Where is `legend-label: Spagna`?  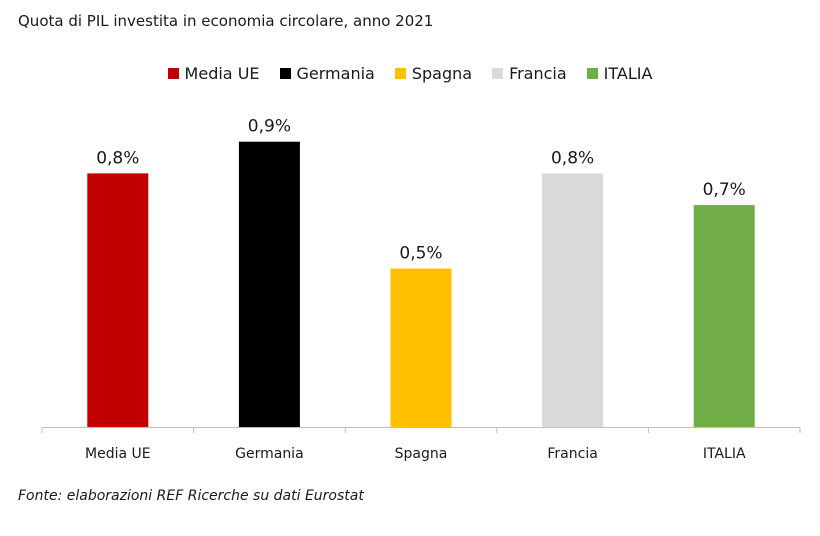 legend-label: Spagna is located at coordinates (442, 73).